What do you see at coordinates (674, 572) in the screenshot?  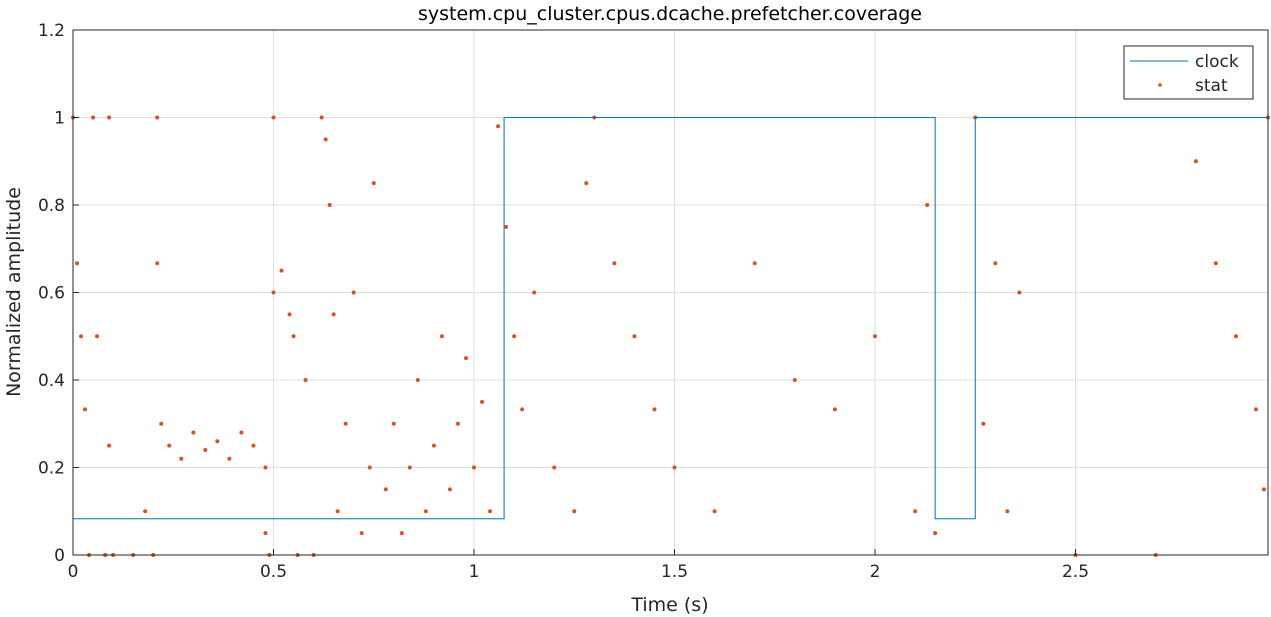 I see `x-tick-label: 1.5` at bounding box center [674, 572].